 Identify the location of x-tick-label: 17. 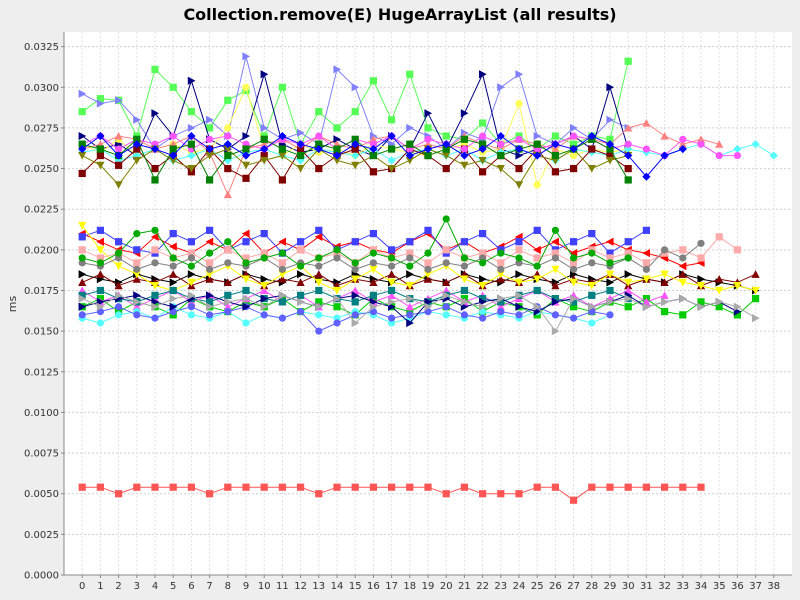
(391, 586).